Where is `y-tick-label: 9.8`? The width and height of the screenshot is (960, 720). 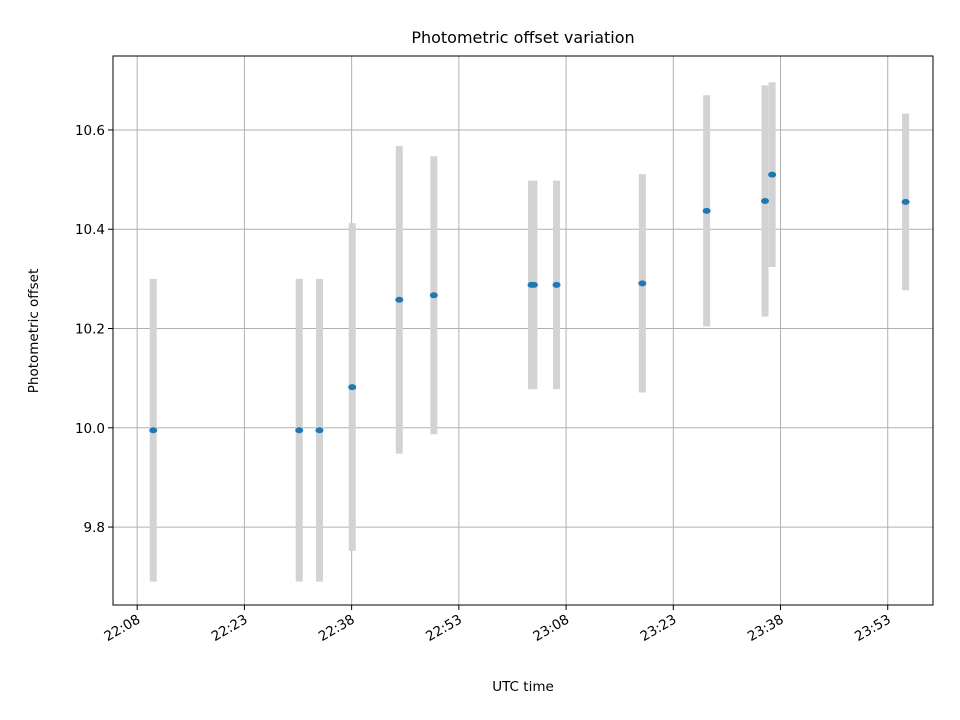 y-tick-label: 9.8 is located at coordinates (94, 528).